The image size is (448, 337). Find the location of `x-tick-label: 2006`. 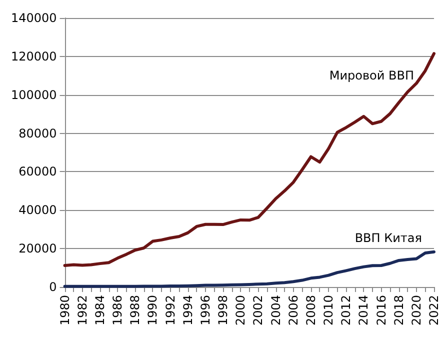

x-tick-label: 2006 is located at coordinates (293, 310).